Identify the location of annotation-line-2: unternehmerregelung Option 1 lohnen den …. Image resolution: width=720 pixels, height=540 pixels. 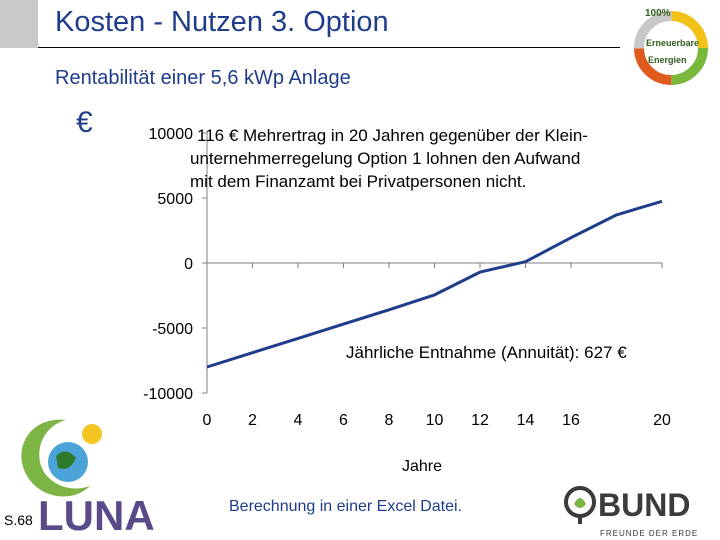
(385, 158).